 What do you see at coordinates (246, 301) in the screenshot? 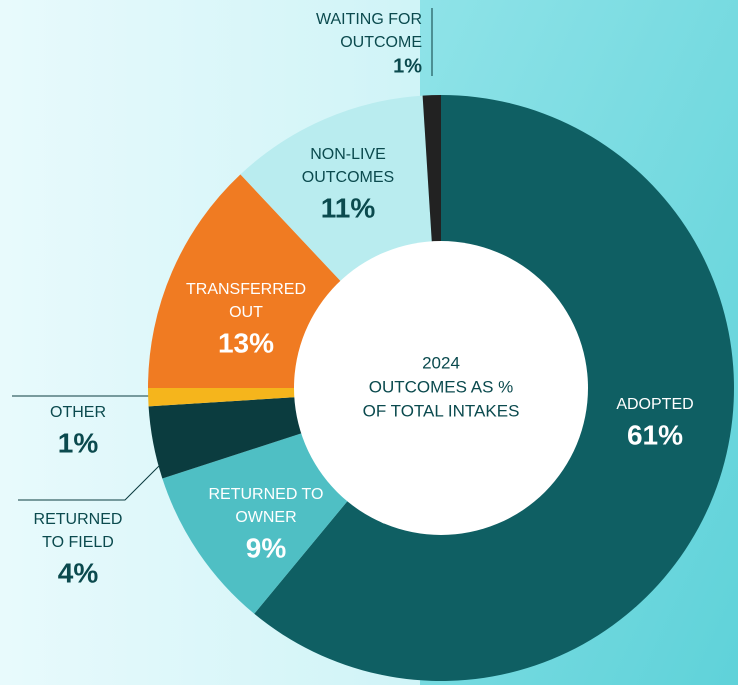
I see `slice-label: TRANSFERRED OUT` at bounding box center [246, 301].